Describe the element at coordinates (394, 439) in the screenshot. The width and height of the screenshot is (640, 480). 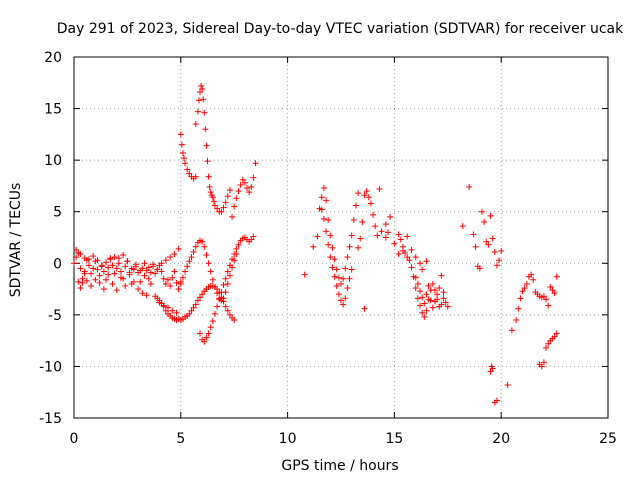
I see `x-tick-label: 15` at that location.